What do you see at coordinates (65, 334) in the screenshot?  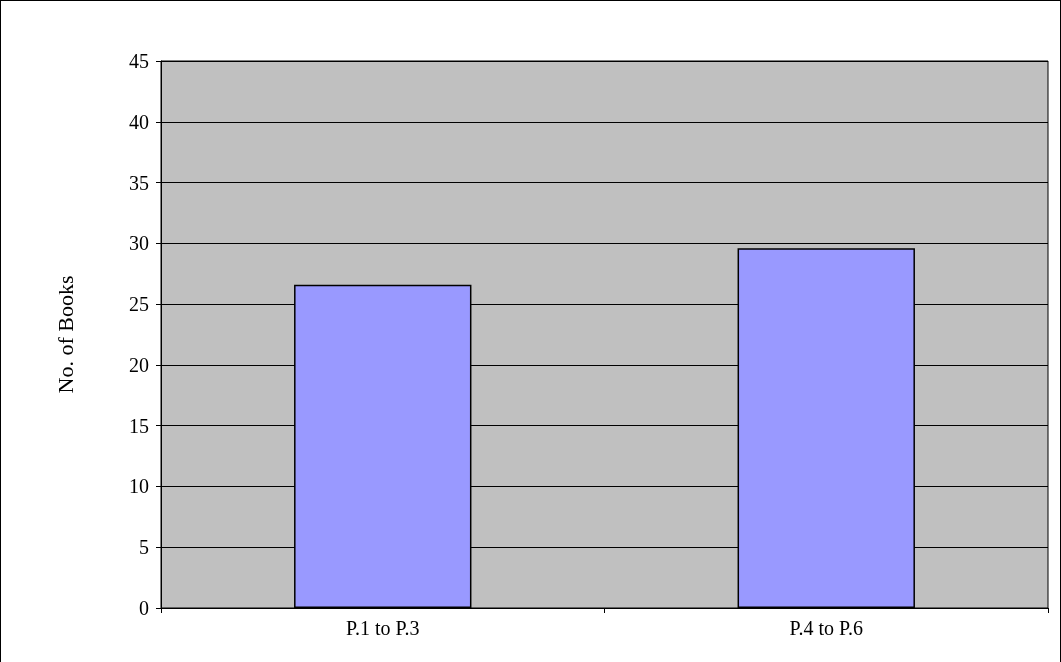 I see `y-axis-title: No. of Books` at bounding box center [65, 334].